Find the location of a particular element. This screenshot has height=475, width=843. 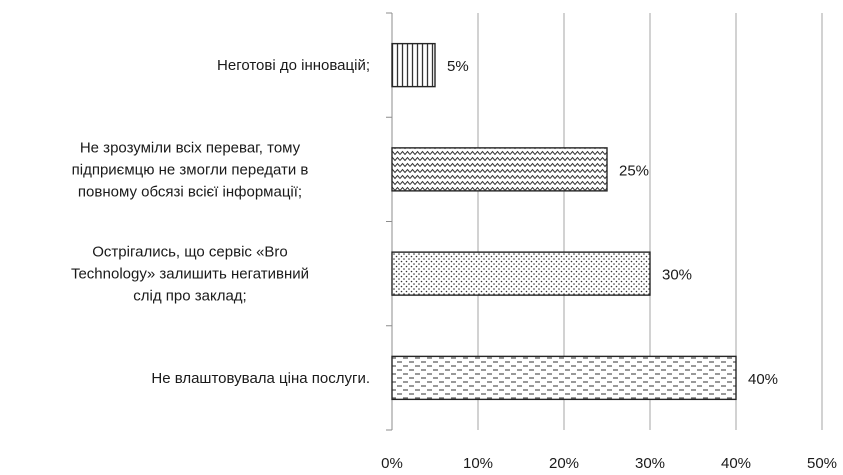

data-label: 5% is located at coordinates (458, 66).